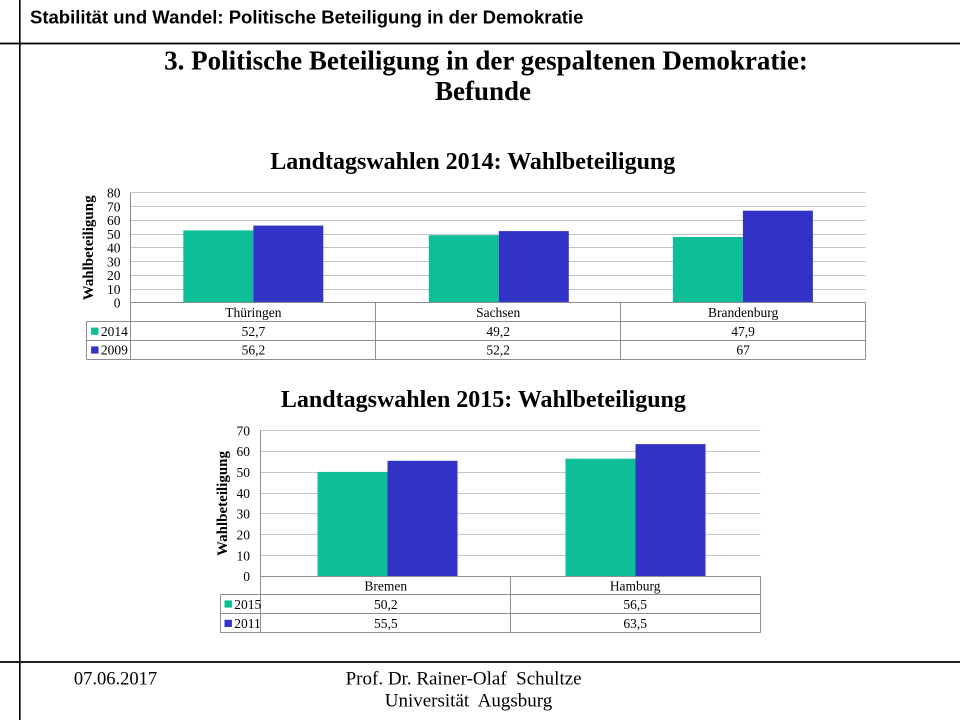 This screenshot has width=960, height=720. Describe the element at coordinates (743, 350) in the screenshot. I see `svg-text: 67` at that location.